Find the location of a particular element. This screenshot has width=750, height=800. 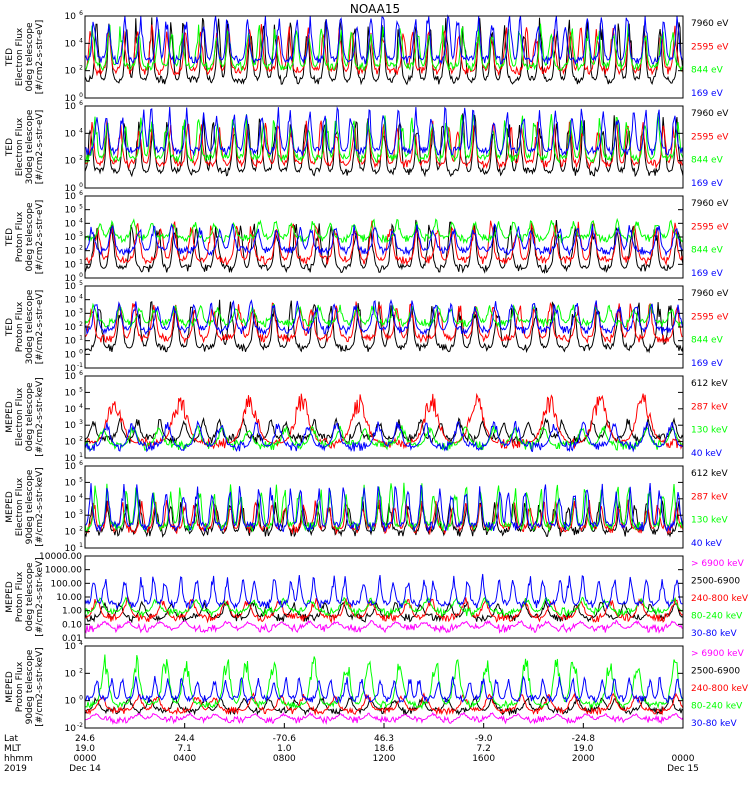

x-tick-label: 7.2 is located at coordinates (484, 749).